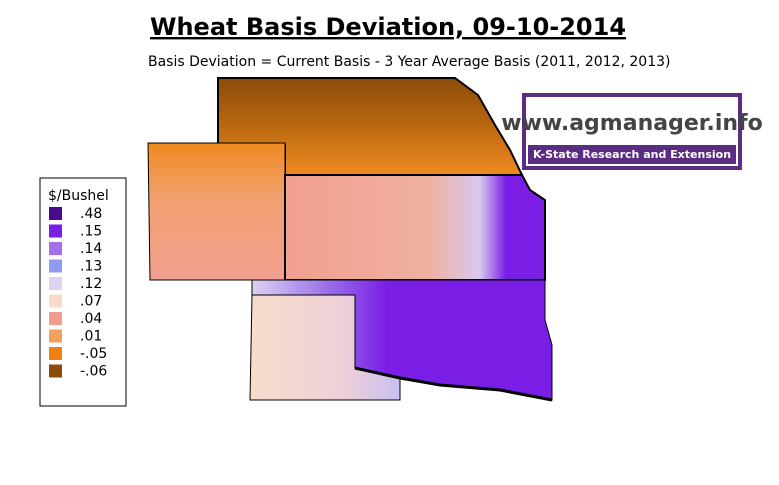 The height and width of the screenshot is (485, 779). I want to click on title: Wheat Basis Deviation, 09-10-2014, so click(388, 27).